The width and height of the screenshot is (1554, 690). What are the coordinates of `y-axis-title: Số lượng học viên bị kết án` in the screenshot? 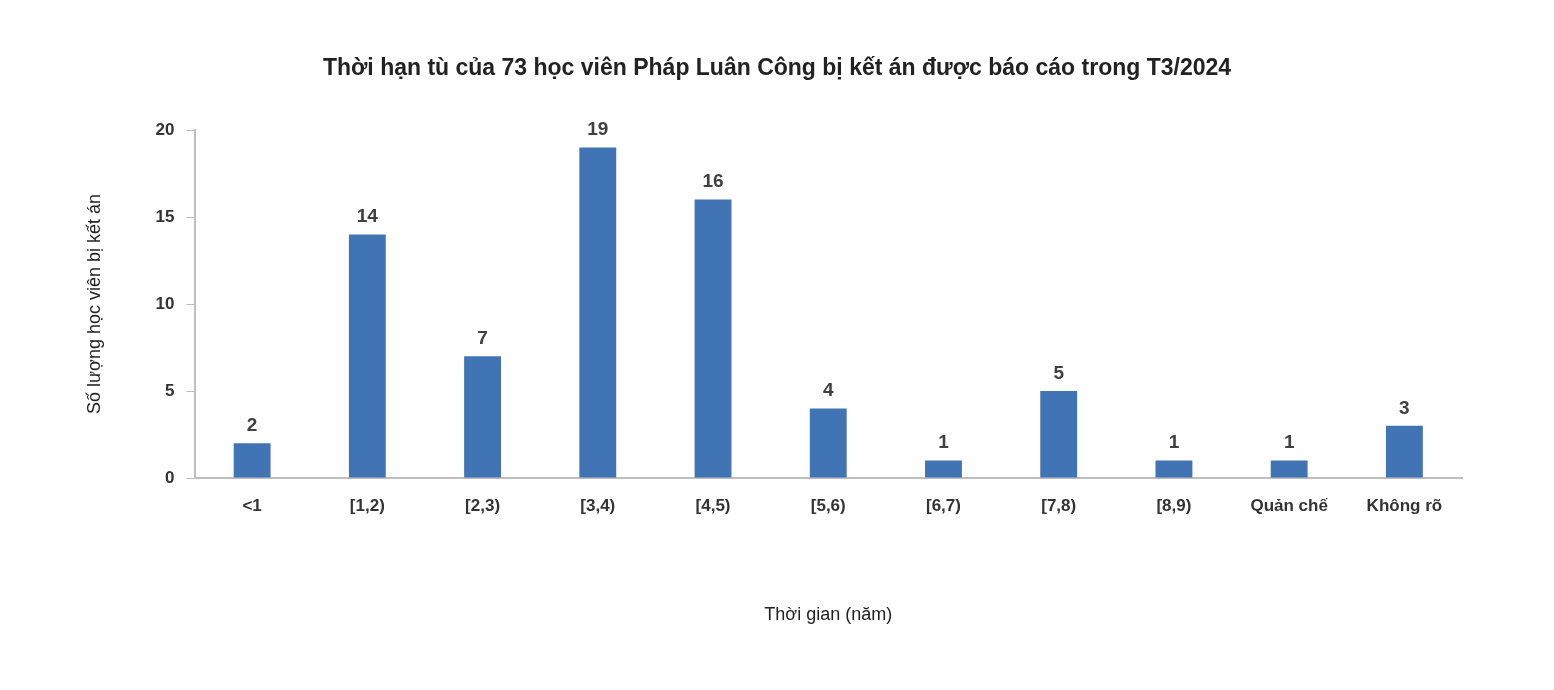 It's located at (93, 304).